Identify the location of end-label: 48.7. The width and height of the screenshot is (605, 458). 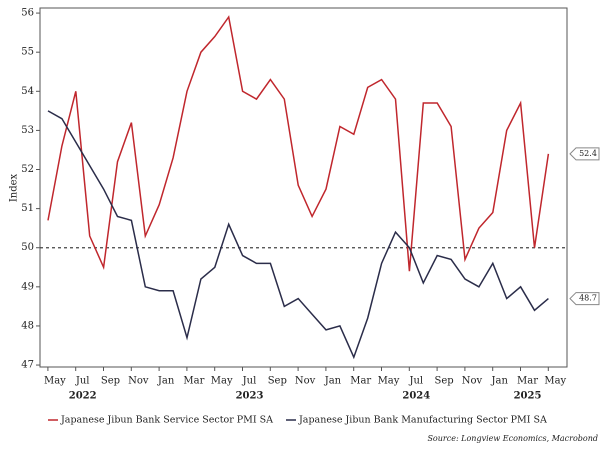
(588, 298).